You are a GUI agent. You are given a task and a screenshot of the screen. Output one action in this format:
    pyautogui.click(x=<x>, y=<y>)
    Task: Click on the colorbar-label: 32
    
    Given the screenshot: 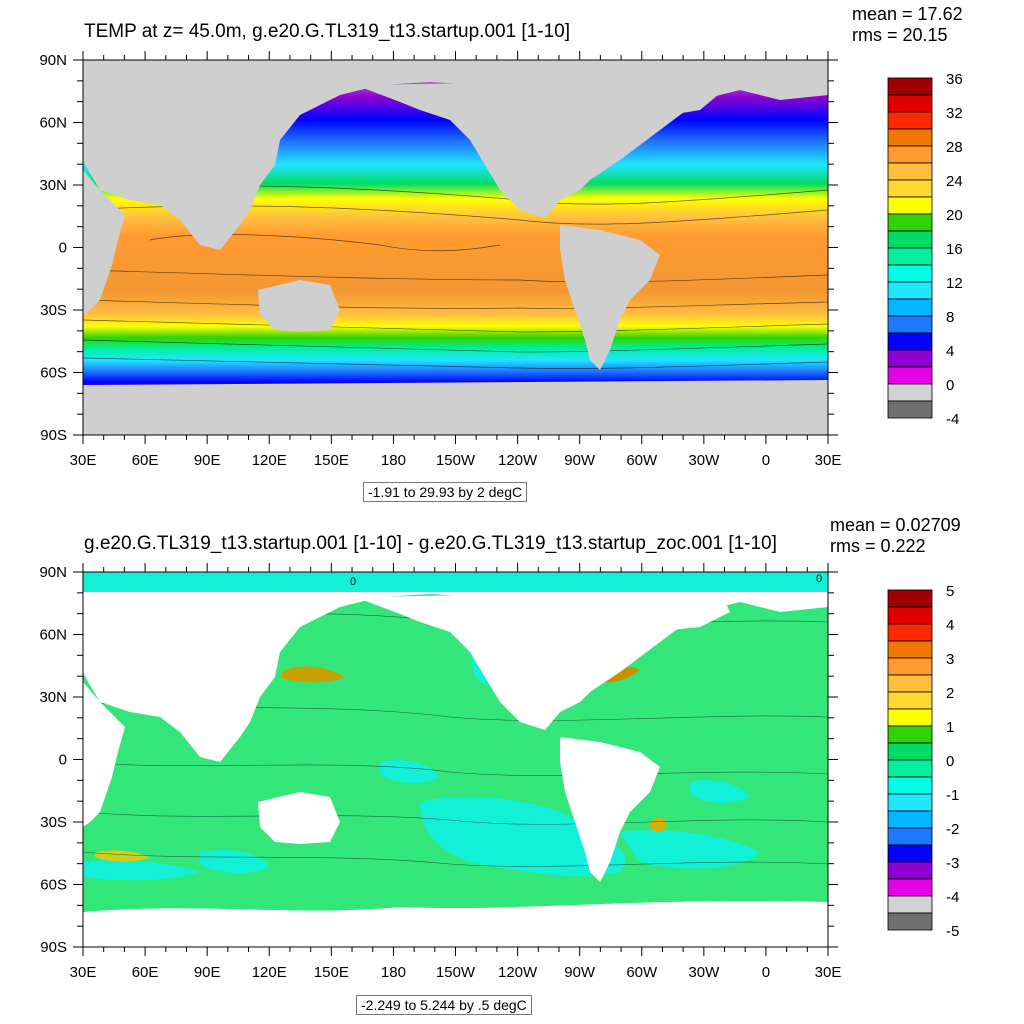 What is the action you would take?
    pyautogui.click(x=954, y=113)
    